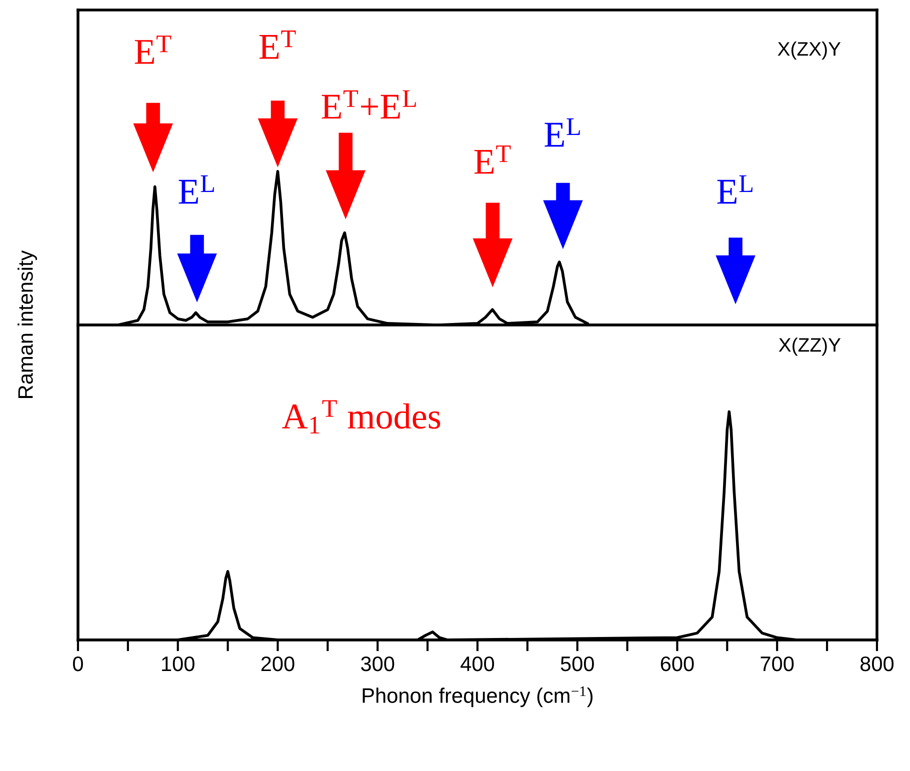  What do you see at coordinates (809, 51) in the screenshot?
I see `chart-title: X(ZX)Y` at bounding box center [809, 51].